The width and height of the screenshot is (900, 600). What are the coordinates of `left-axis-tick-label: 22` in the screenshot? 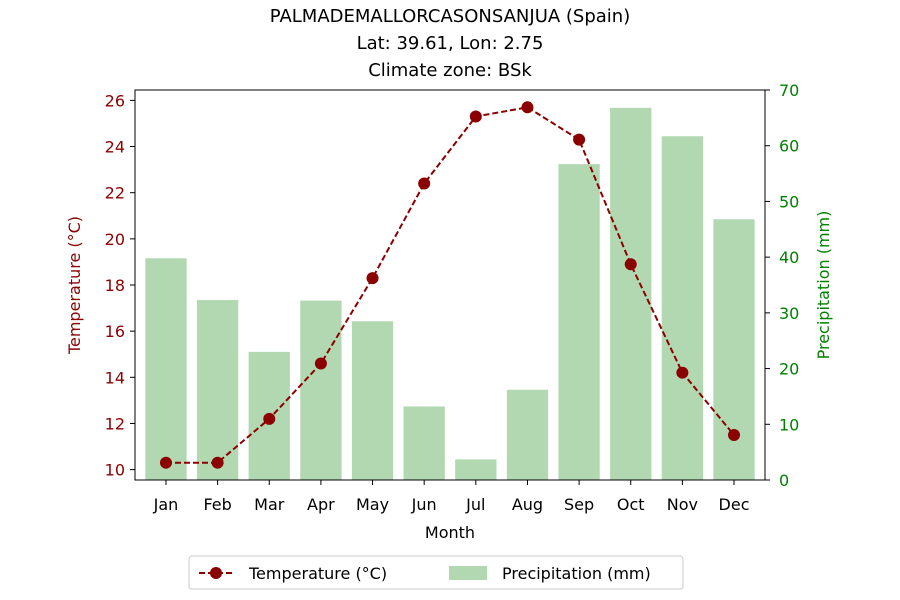 It's located at (115, 193).